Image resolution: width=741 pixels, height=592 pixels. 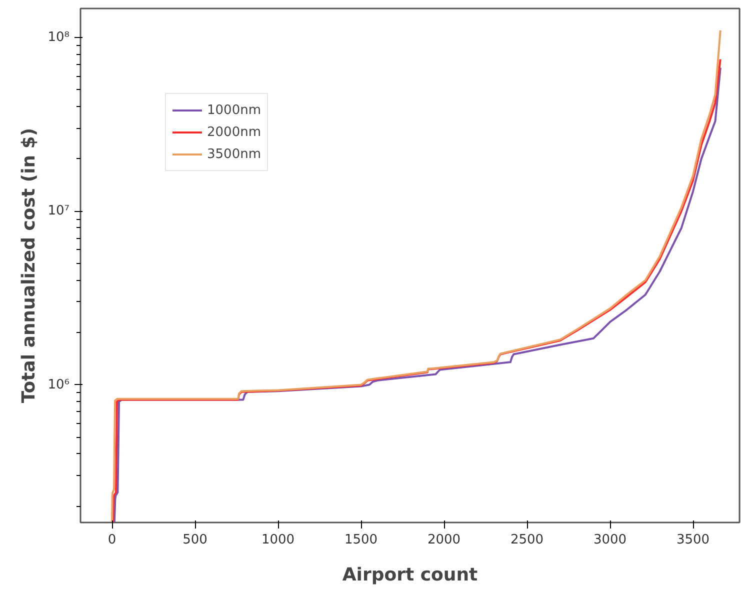 I want to click on y-axis-title: Total annualized cost (in $), so click(x=29, y=266).